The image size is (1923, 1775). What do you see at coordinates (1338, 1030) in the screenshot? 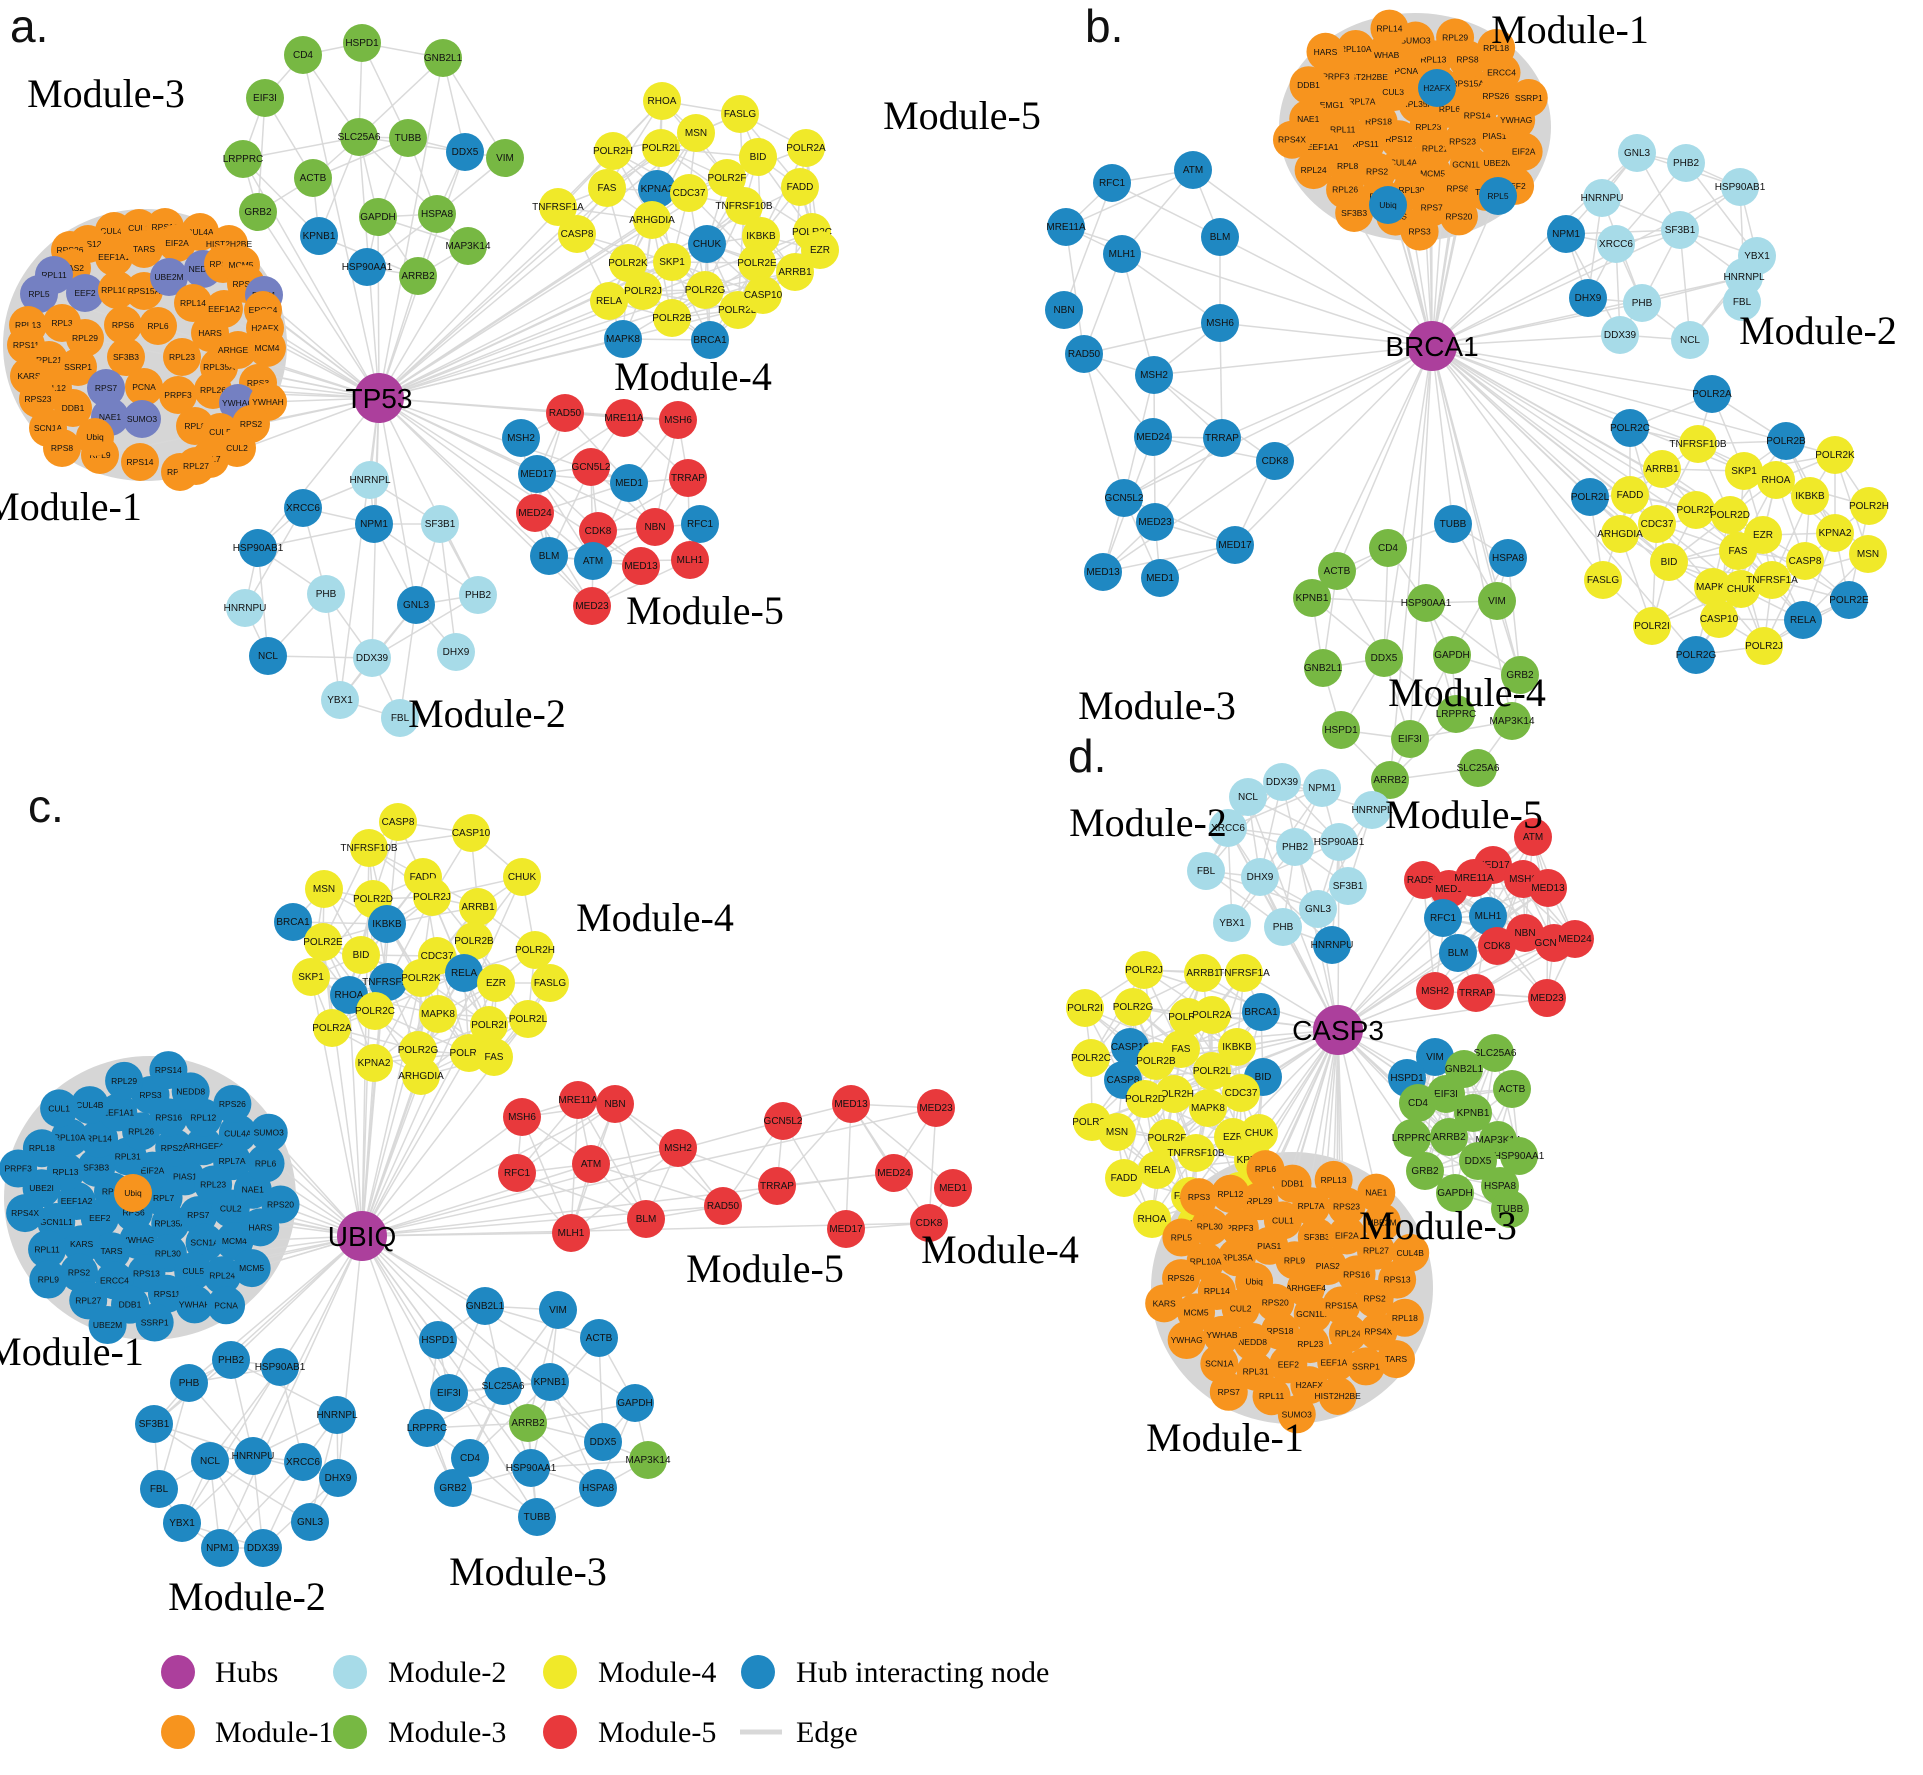
I see `hub-CASP3: CASP3` at bounding box center [1338, 1030].